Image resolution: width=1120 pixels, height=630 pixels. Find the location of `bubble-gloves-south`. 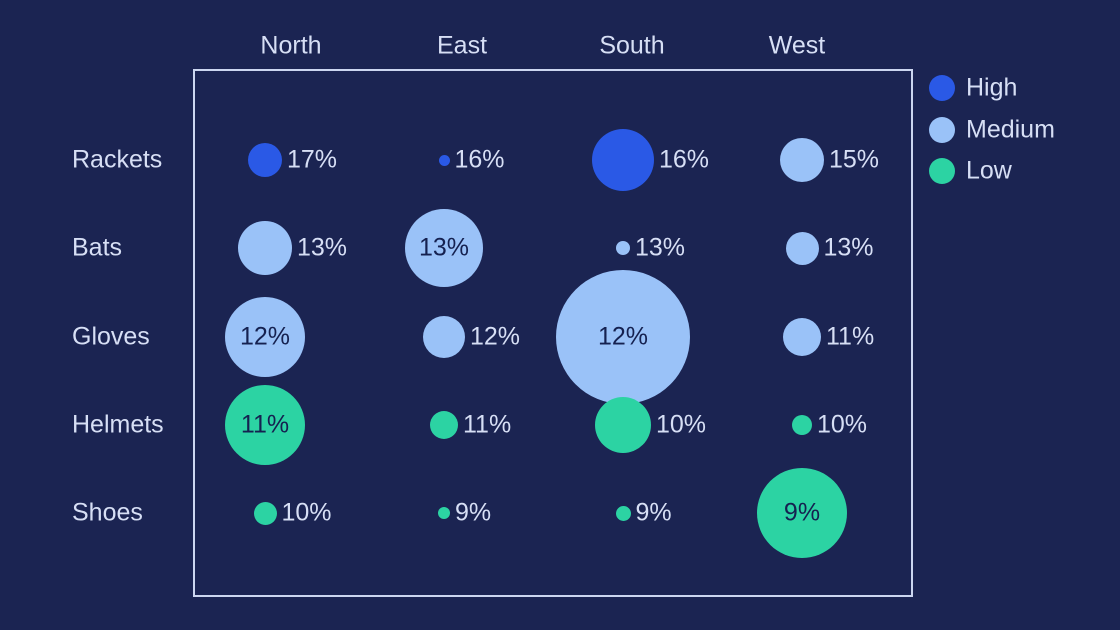

bubble-gloves-south is located at coordinates (623, 337).